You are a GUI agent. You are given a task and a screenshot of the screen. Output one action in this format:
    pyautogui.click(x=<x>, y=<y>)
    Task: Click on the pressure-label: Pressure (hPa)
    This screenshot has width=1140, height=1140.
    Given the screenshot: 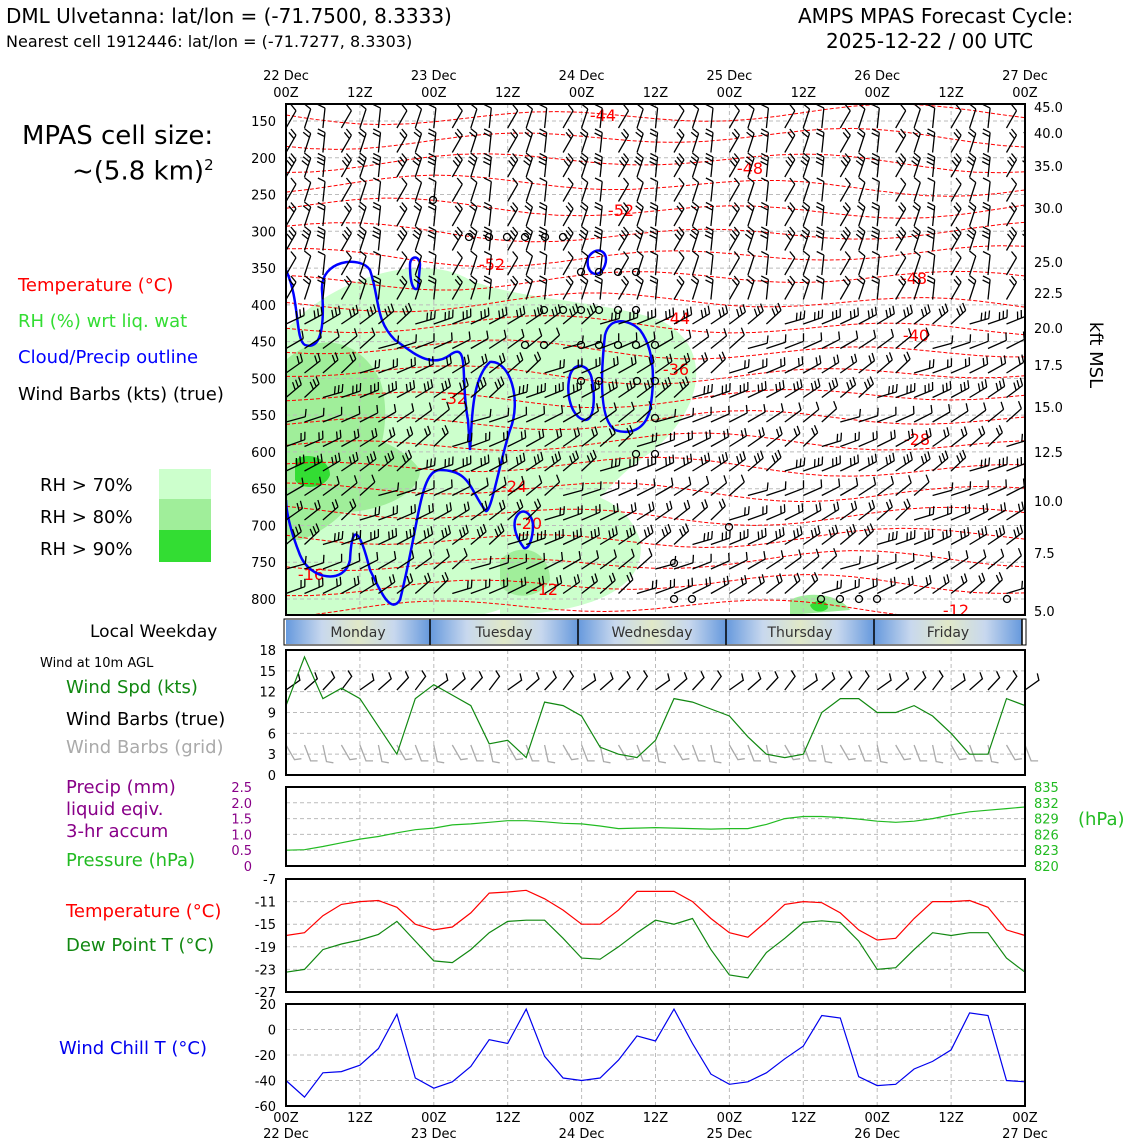 What is the action you would take?
    pyautogui.click(x=131, y=860)
    